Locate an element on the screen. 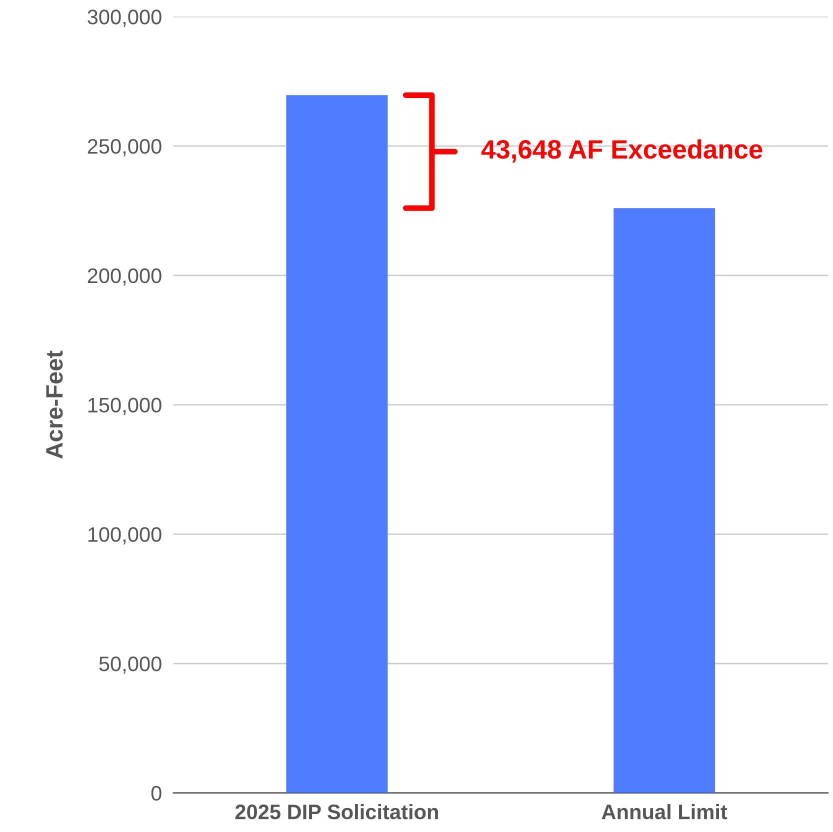  y-tick-label: 100,000 is located at coordinates (125, 535).